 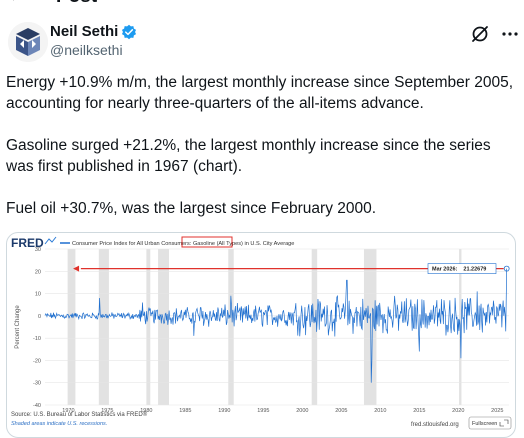 What do you see at coordinates (107, 411) in the screenshot?
I see `x-tick-label: 1975` at bounding box center [107, 411].